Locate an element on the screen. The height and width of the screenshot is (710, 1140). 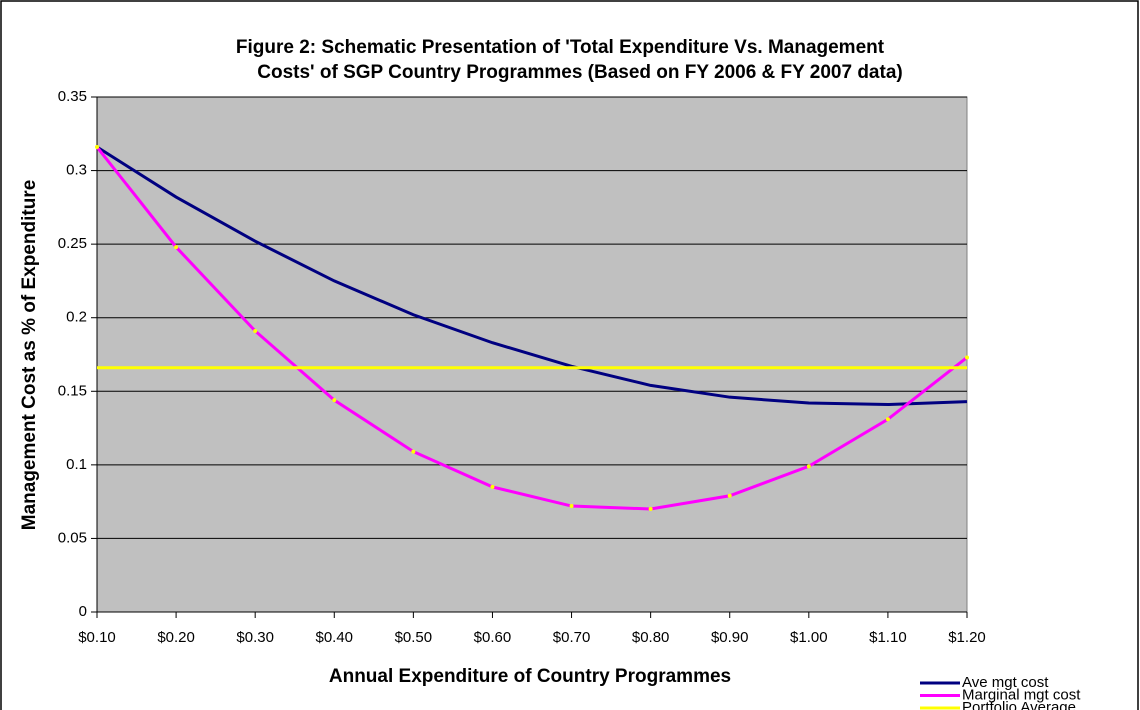
x-tick-label: $0.20 is located at coordinates (176, 637).